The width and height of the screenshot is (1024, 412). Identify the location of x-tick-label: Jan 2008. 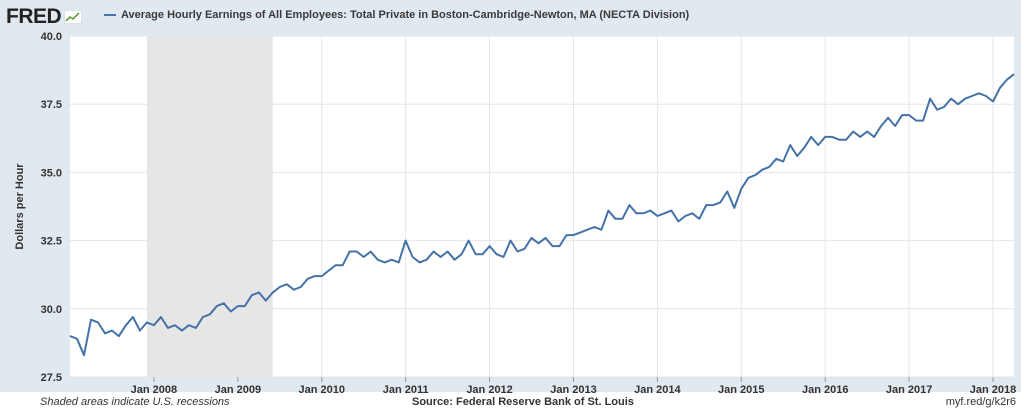
(154, 390).